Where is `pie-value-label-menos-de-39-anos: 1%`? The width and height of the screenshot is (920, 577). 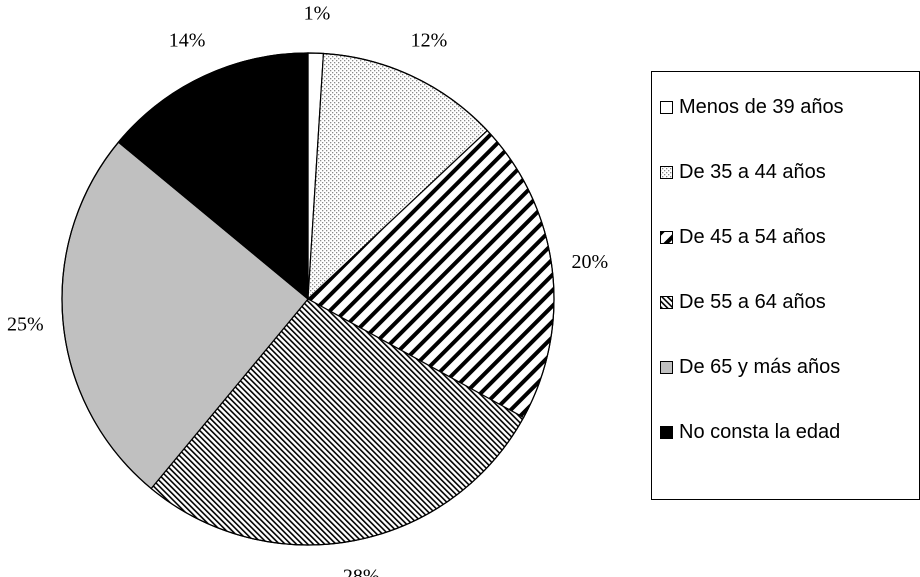
pie-value-label-menos-de-39-anos: 1% is located at coordinates (317, 14).